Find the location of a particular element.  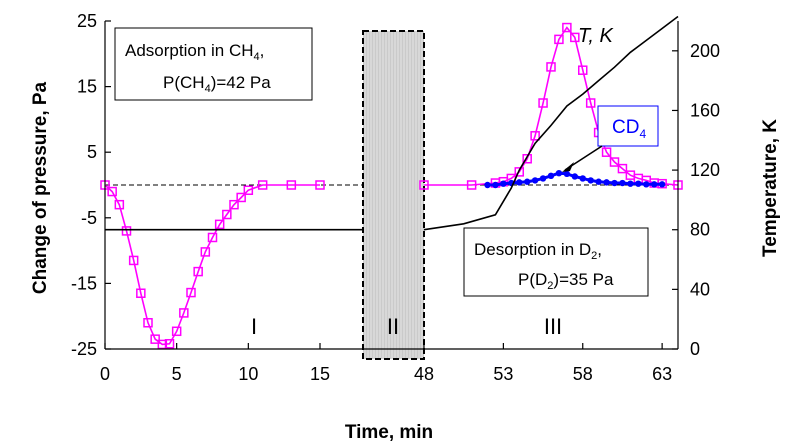

adsorption-annotation: Adsorption in CH4, P(CH4)=42 Pa is located at coordinates (213, 64).